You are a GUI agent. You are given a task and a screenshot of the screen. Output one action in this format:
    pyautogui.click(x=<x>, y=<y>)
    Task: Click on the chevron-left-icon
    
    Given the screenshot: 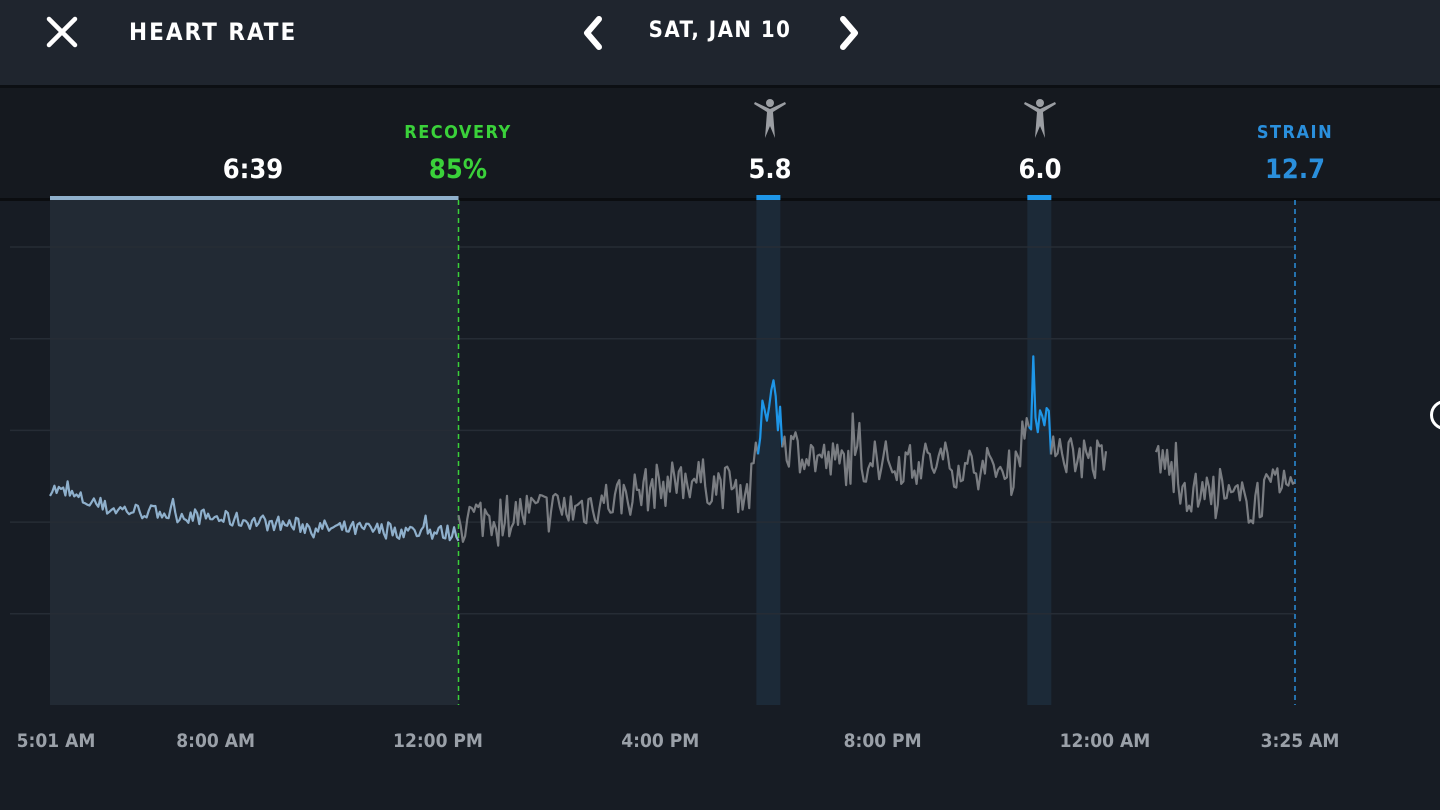 What is the action you would take?
    pyautogui.click(x=593, y=33)
    